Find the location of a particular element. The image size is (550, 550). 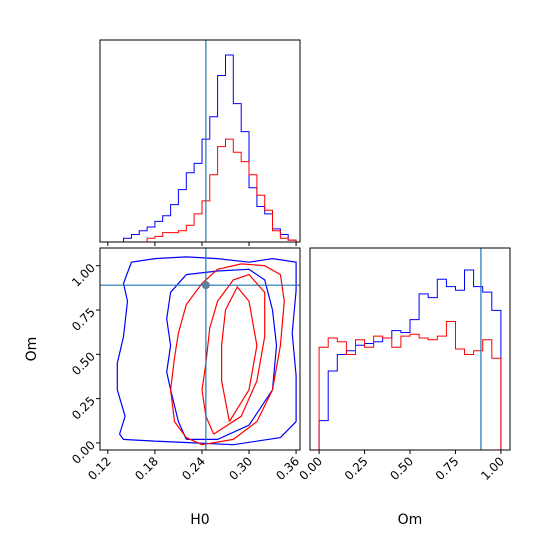

contour-y-tick-label: 1.00 is located at coordinates (83, 275).